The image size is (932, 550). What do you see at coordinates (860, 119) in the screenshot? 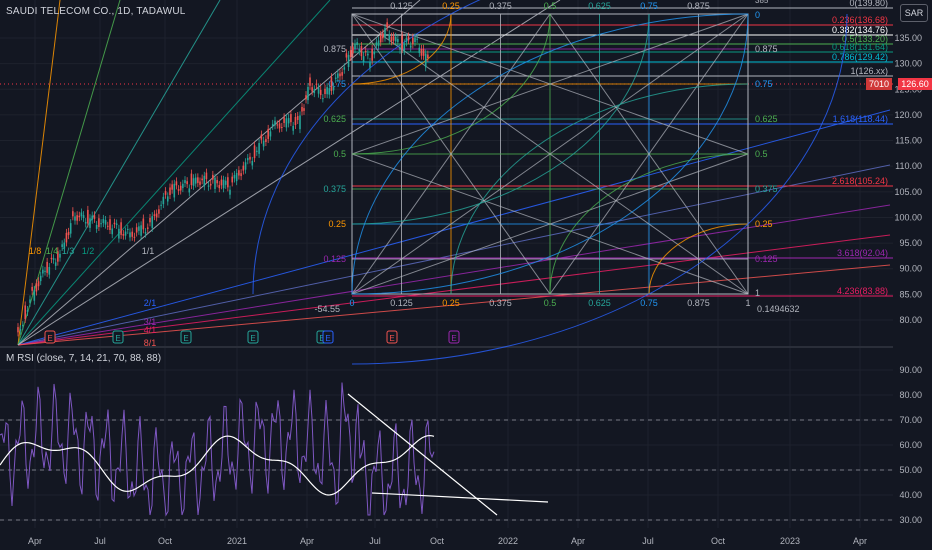
I see `fib-level-label: 1.618(118.44)` at bounding box center [860, 119].